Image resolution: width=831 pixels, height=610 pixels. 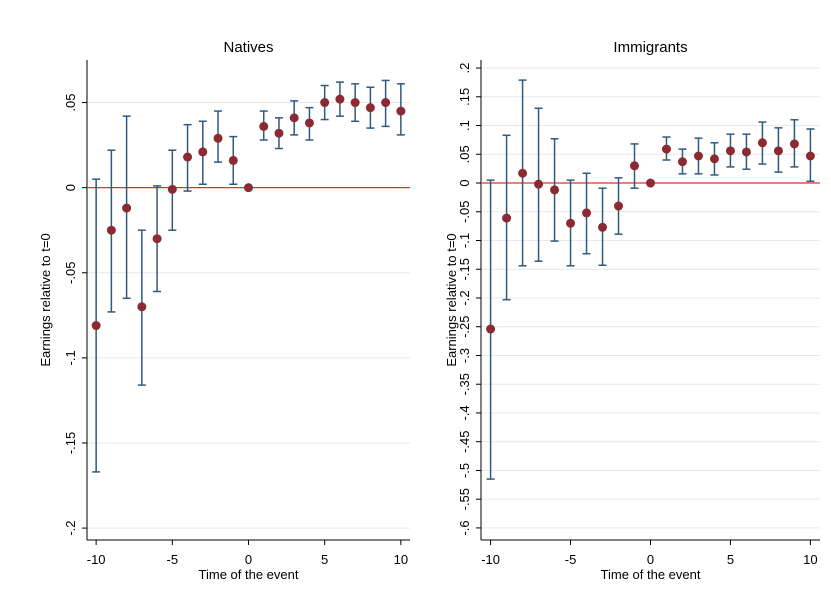 I want to click on y-tick-label: -.25, so click(x=464, y=327).